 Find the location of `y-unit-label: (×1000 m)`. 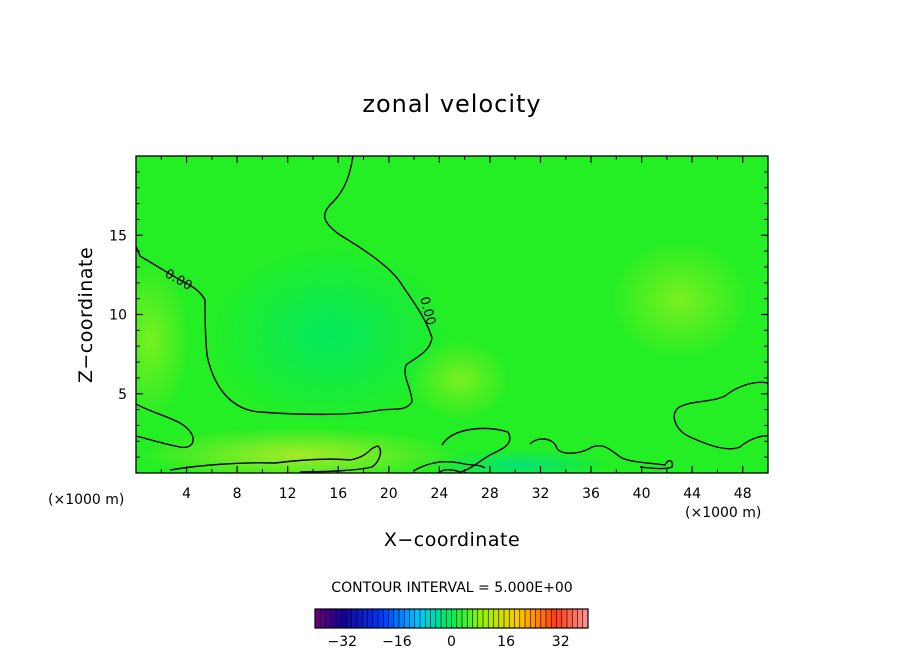

y-unit-label: (×1000 m) is located at coordinates (86, 500).